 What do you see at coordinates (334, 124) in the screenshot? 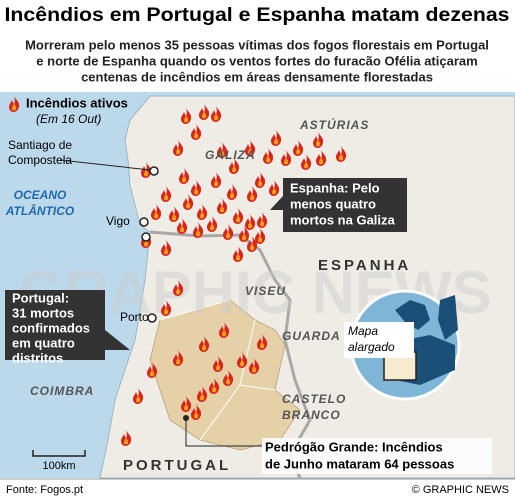
I see `region-label: ASTÚRIAS` at bounding box center [334, 124].